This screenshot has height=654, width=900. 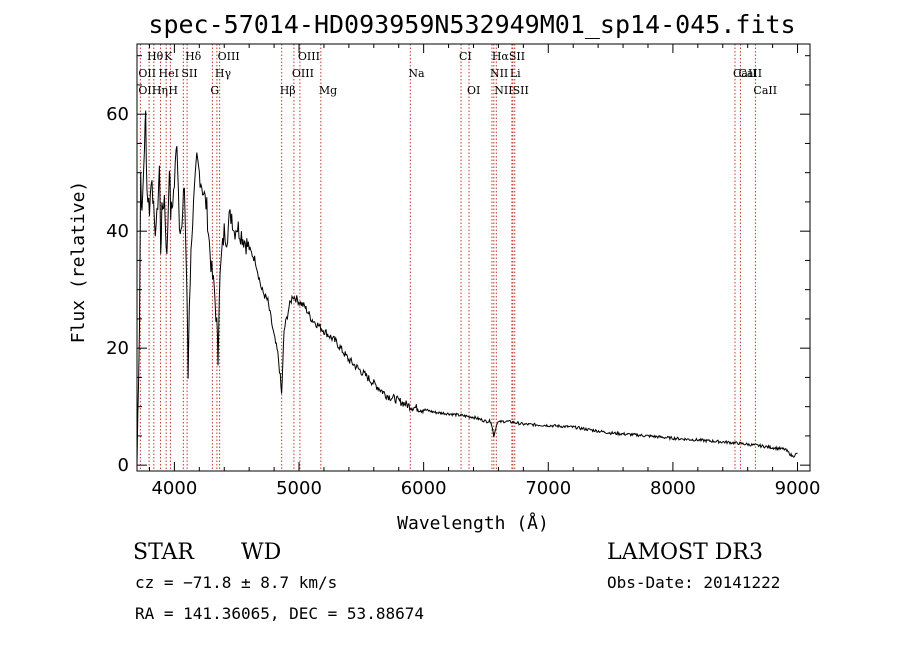 I want to click on spectral-line-label: H, so click(x=173, y=90).